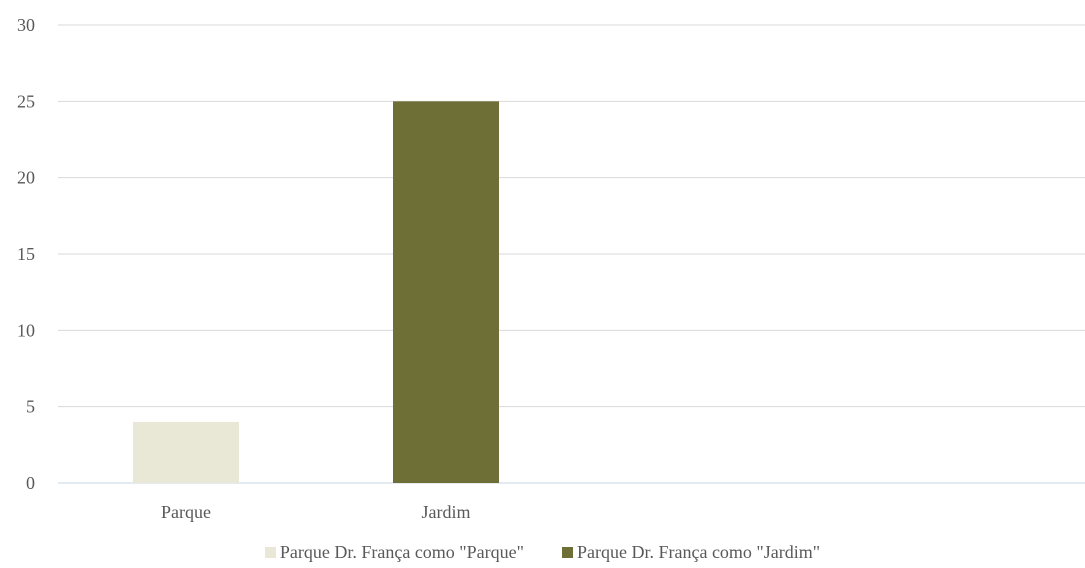  What do you see at coordinates (26, 330) in the screenshot?
I see `y-tick-label-10: 10` at bounding box center [26, 330].